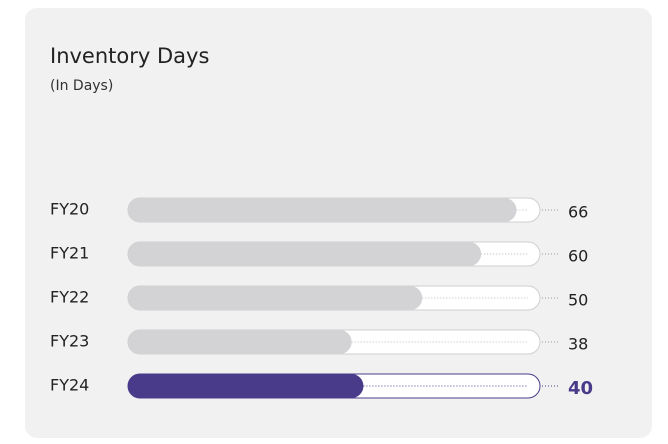 The height and width of the screenshot is (444, 668). What do you see at coordinates (129, 56) in the screenshot?
I see `chart-title: Inventory Days` at bounding box center [129, 56].